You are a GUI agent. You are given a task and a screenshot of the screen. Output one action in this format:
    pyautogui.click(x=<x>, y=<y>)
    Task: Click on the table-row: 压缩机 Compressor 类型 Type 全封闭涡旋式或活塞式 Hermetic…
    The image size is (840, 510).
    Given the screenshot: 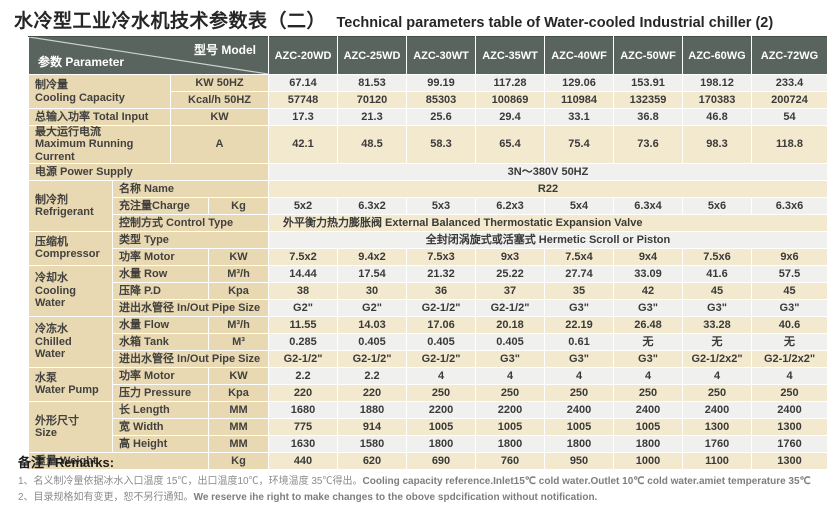 What is the action you would take?
    pyautogui.click(x=428, y=248)
    